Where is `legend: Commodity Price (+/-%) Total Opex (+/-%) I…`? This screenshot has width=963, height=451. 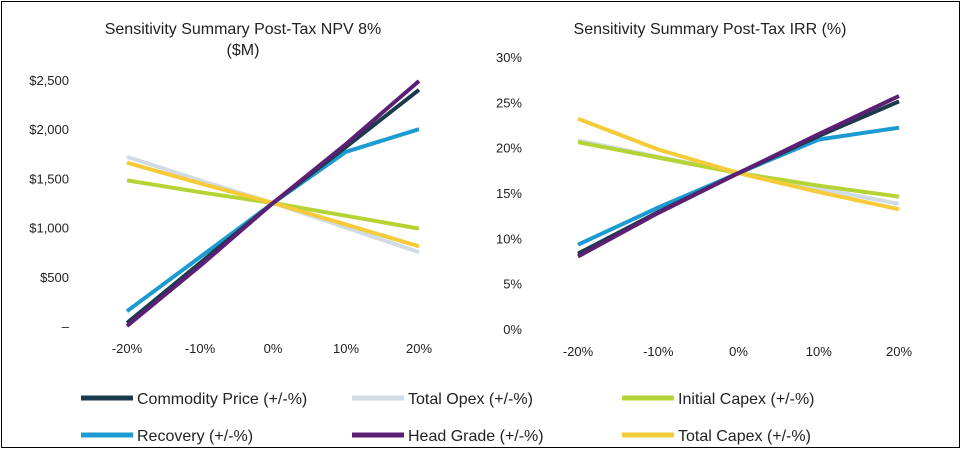 legend: Commodity Price (+/-%) Total Opex (+/-%) I… is located at coordinates (448, 418).